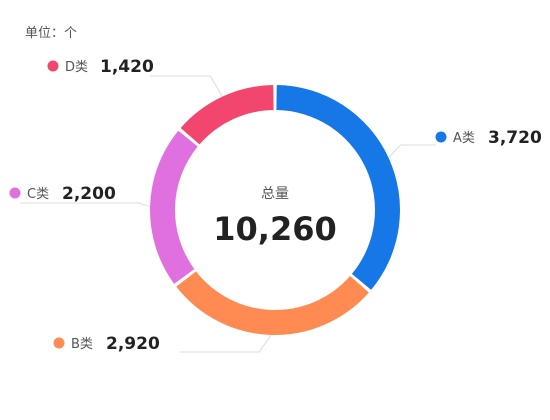 The height and width of the screenshot is (420, 550). Describe the element at coordinates (464, 138) in the screenshot. I see `legend-name-1: A类` at that location.